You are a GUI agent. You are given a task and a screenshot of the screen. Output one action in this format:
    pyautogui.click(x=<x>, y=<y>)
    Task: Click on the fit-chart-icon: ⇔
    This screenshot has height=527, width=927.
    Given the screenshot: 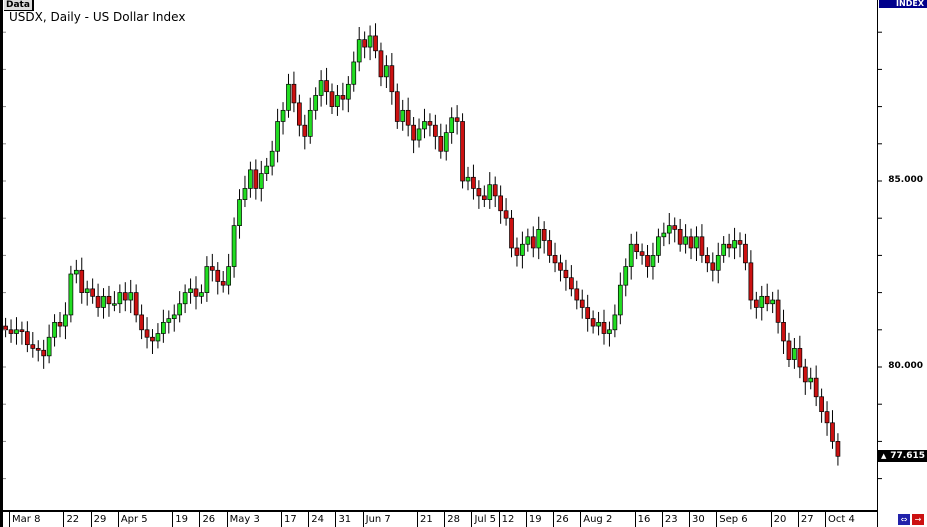 What is the action you would take?
    pyautogui.click(x=904, y=519)
    